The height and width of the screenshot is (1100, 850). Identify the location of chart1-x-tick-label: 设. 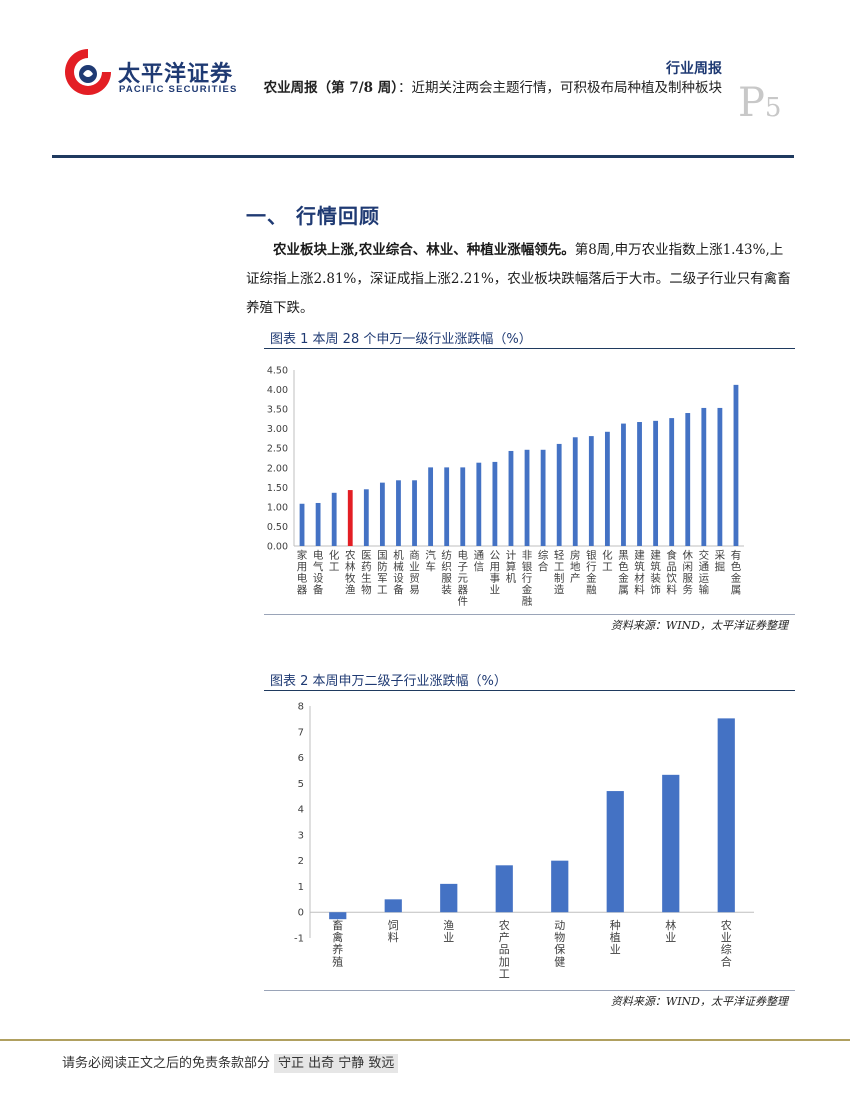
(398, 579).